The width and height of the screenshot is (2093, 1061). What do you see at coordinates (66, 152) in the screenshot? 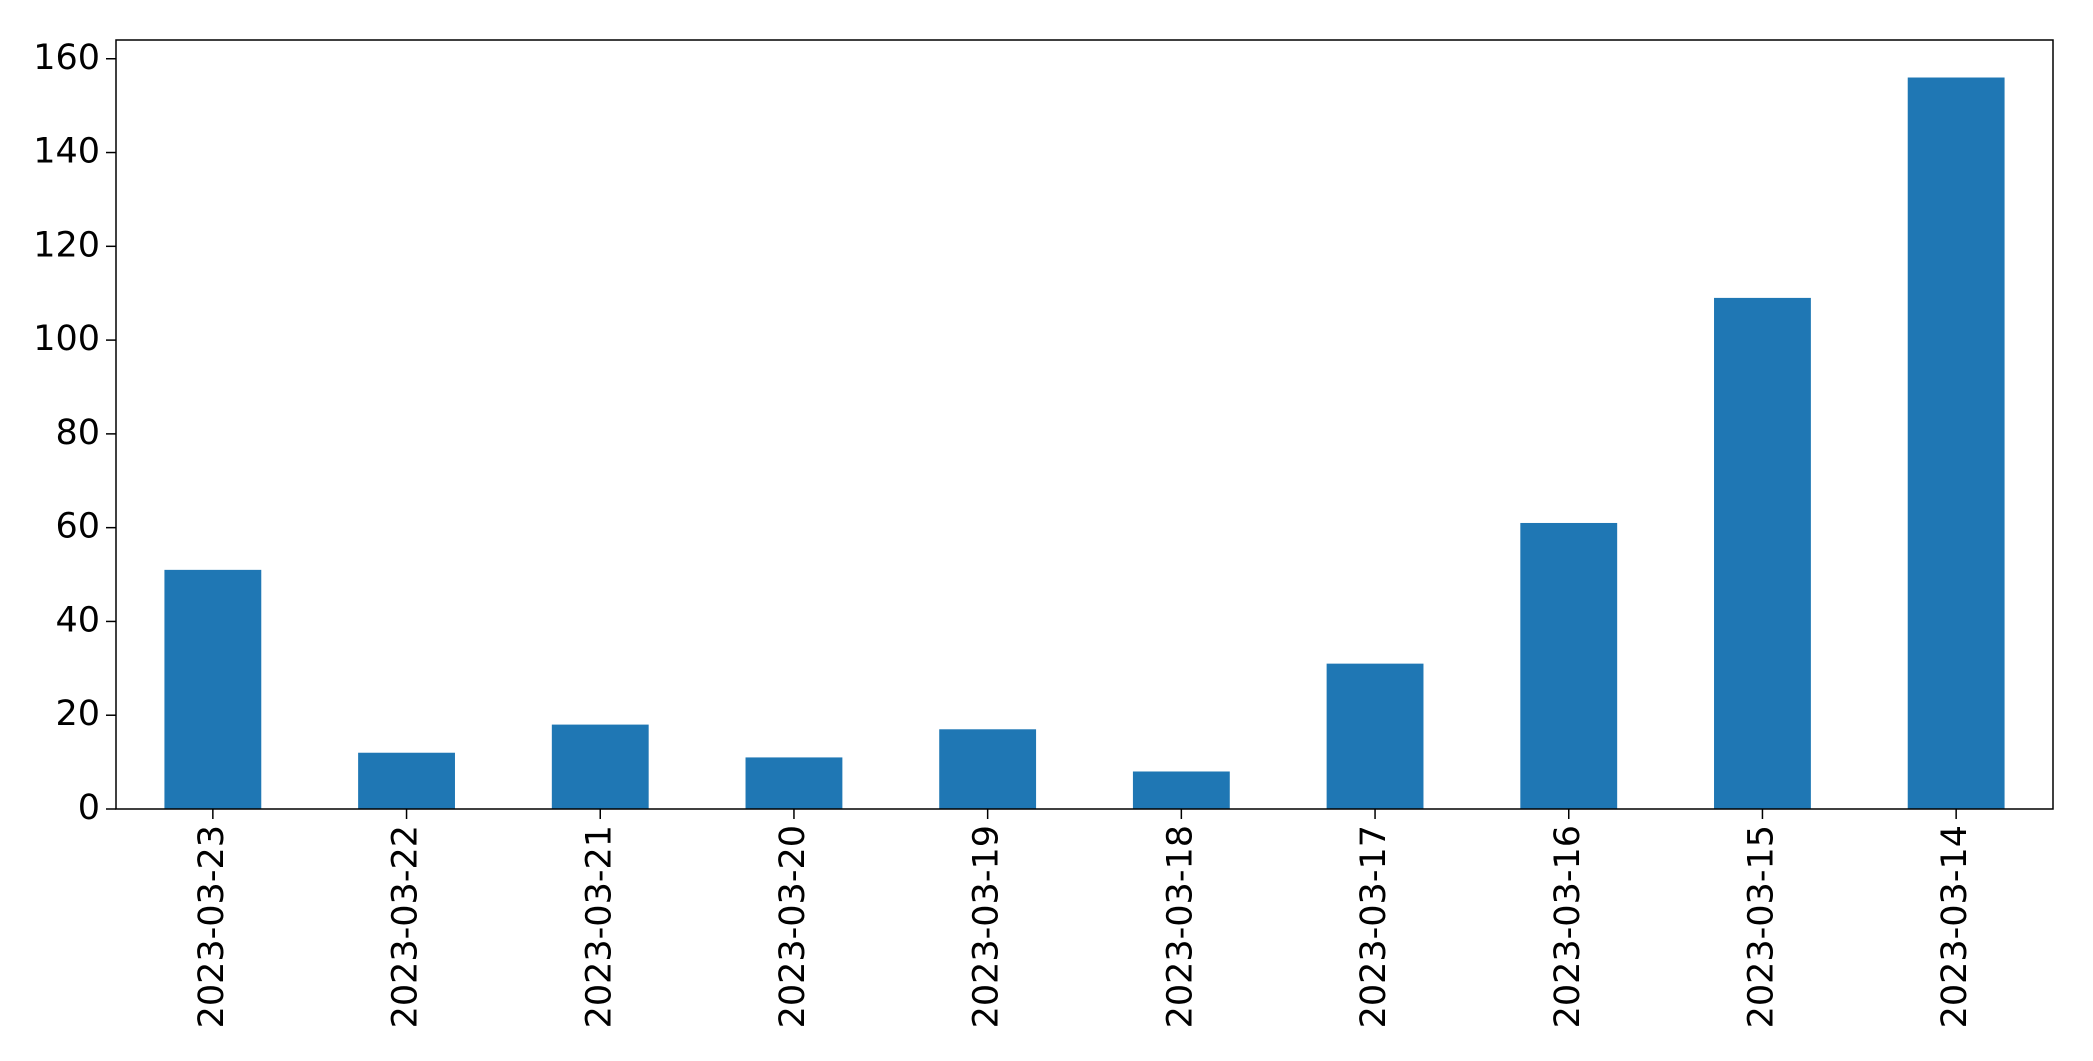
I see `y-tick-label: 140` at bounding box center [66, 152].